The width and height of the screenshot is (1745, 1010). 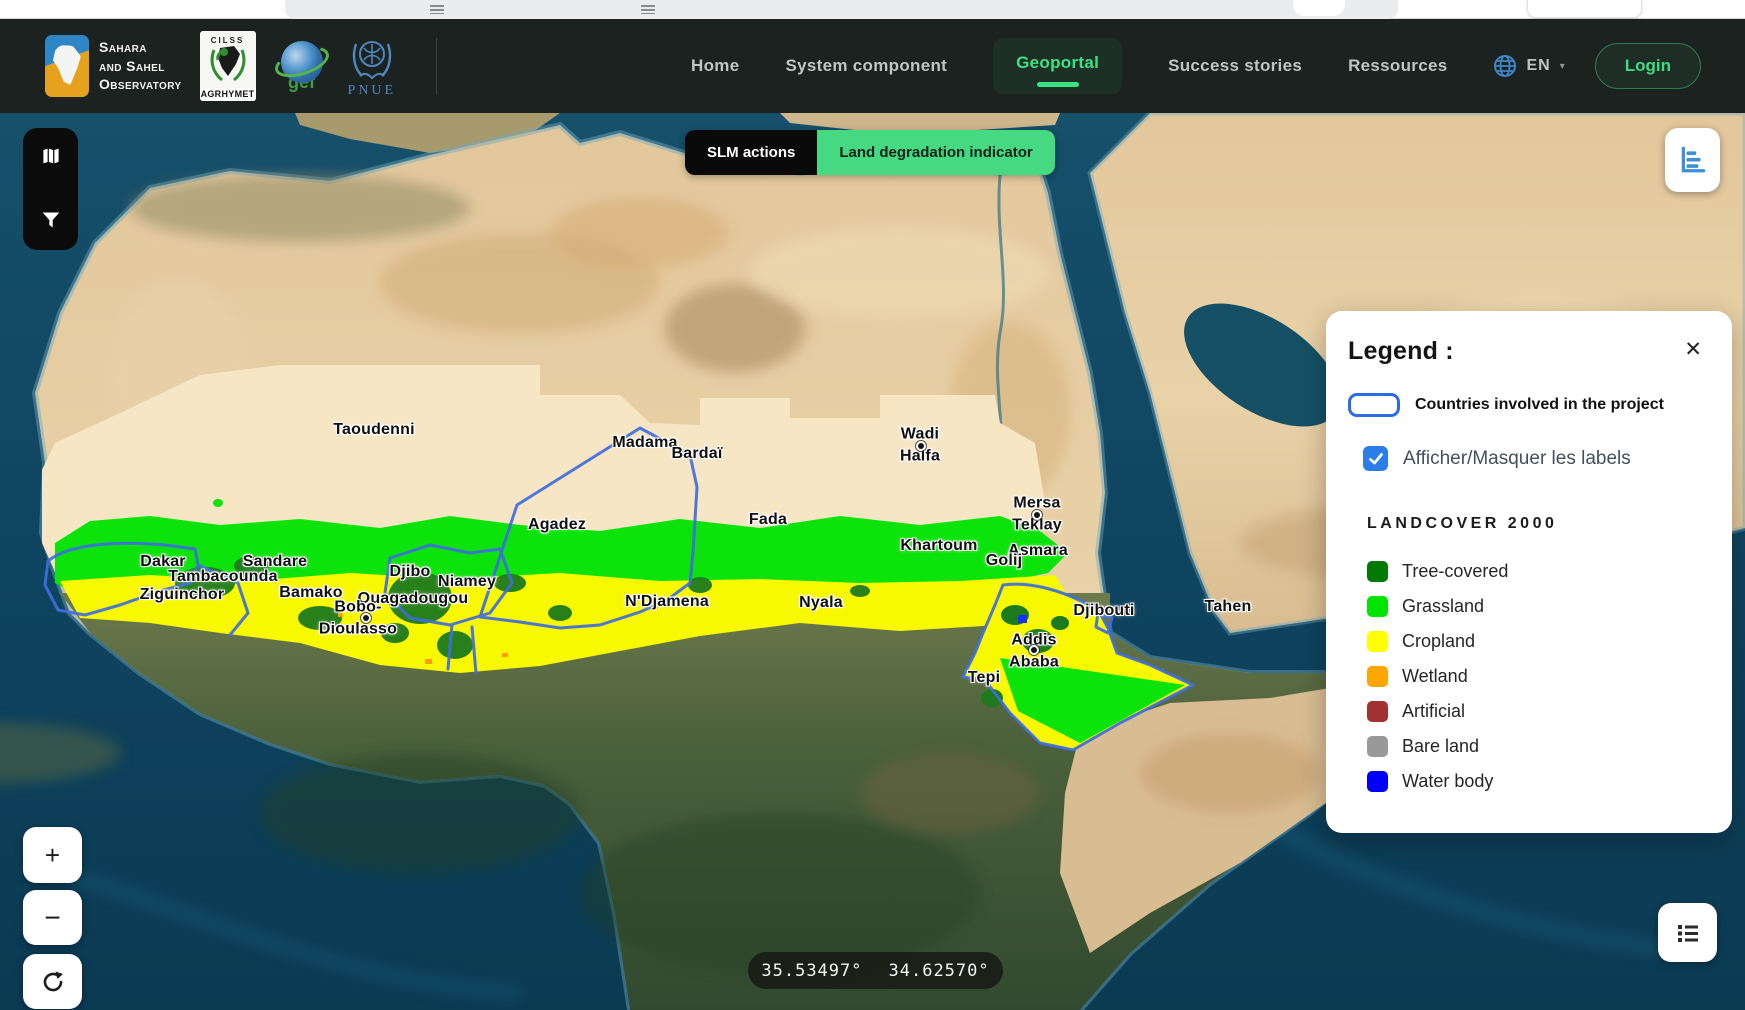 What do you see at coordinates (812, 970) in the screenshot?
I see `latitude-value: 35.53497°` at bounding box center [812, 970].